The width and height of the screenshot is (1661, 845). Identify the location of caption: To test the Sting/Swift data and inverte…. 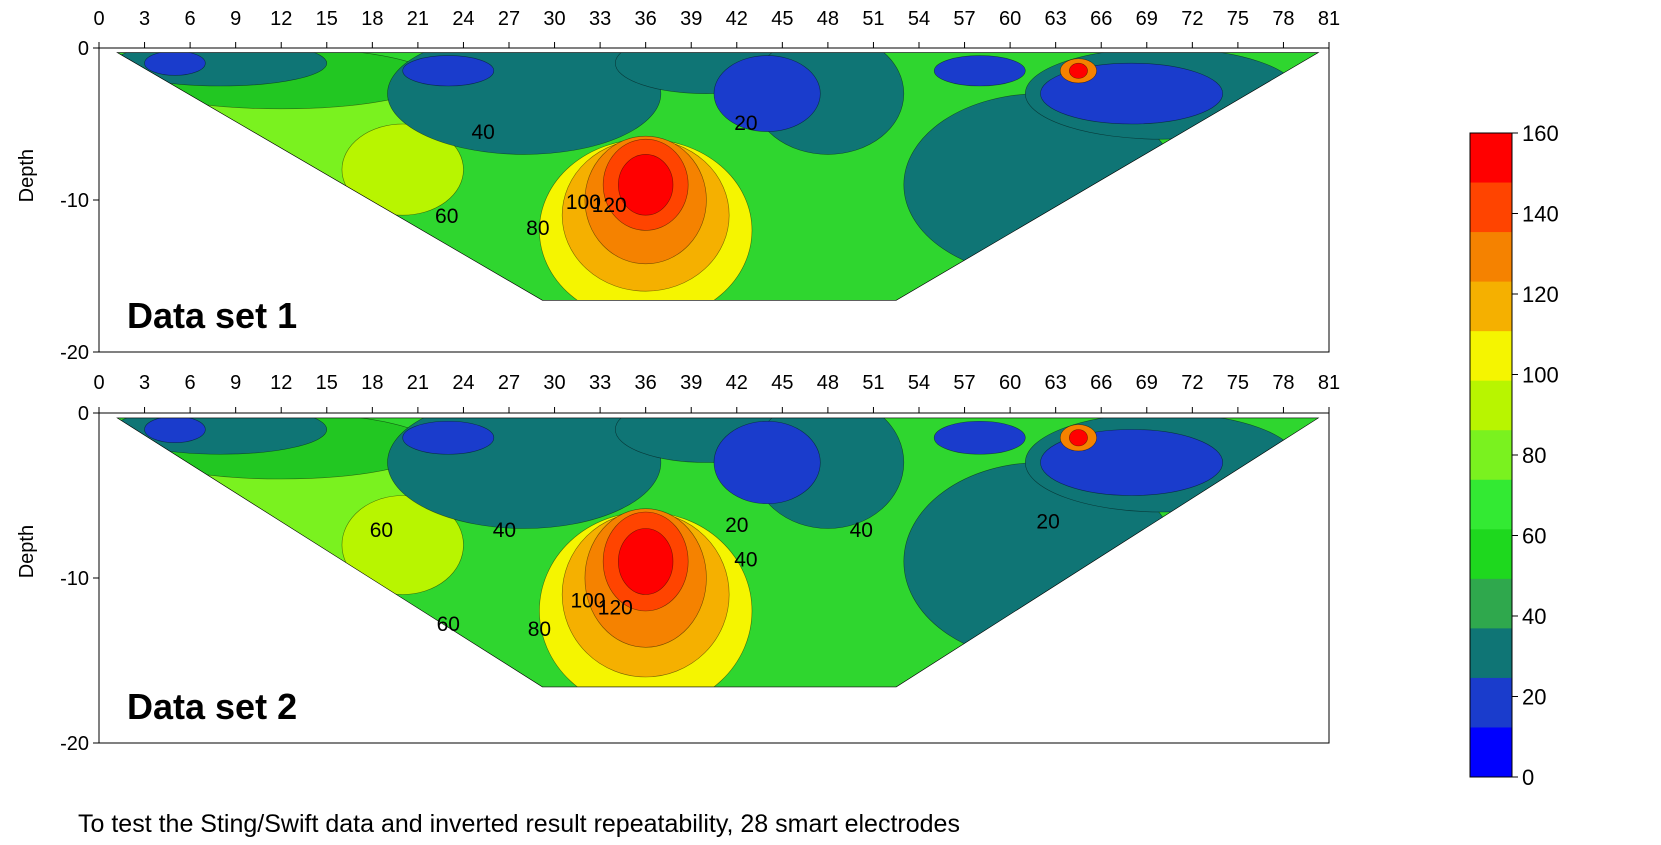
(519, 824).